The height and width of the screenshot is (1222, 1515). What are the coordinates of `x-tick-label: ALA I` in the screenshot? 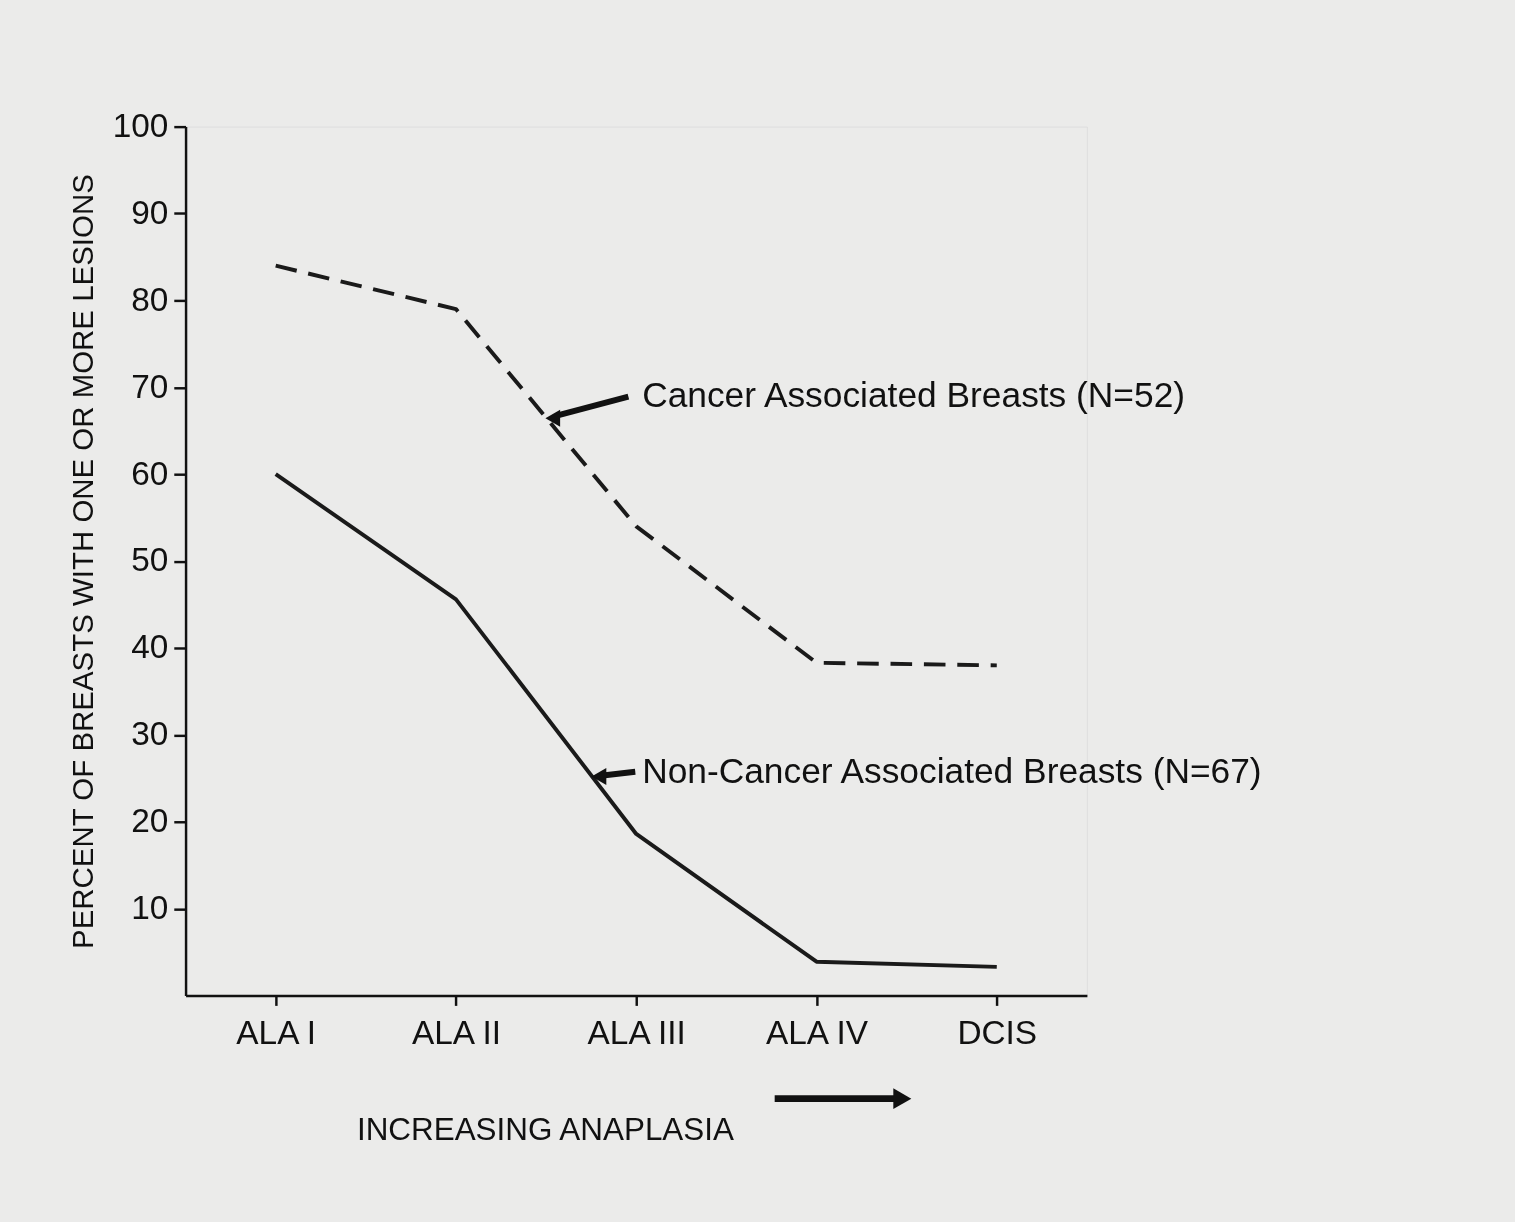 It's located at (276, 1033).